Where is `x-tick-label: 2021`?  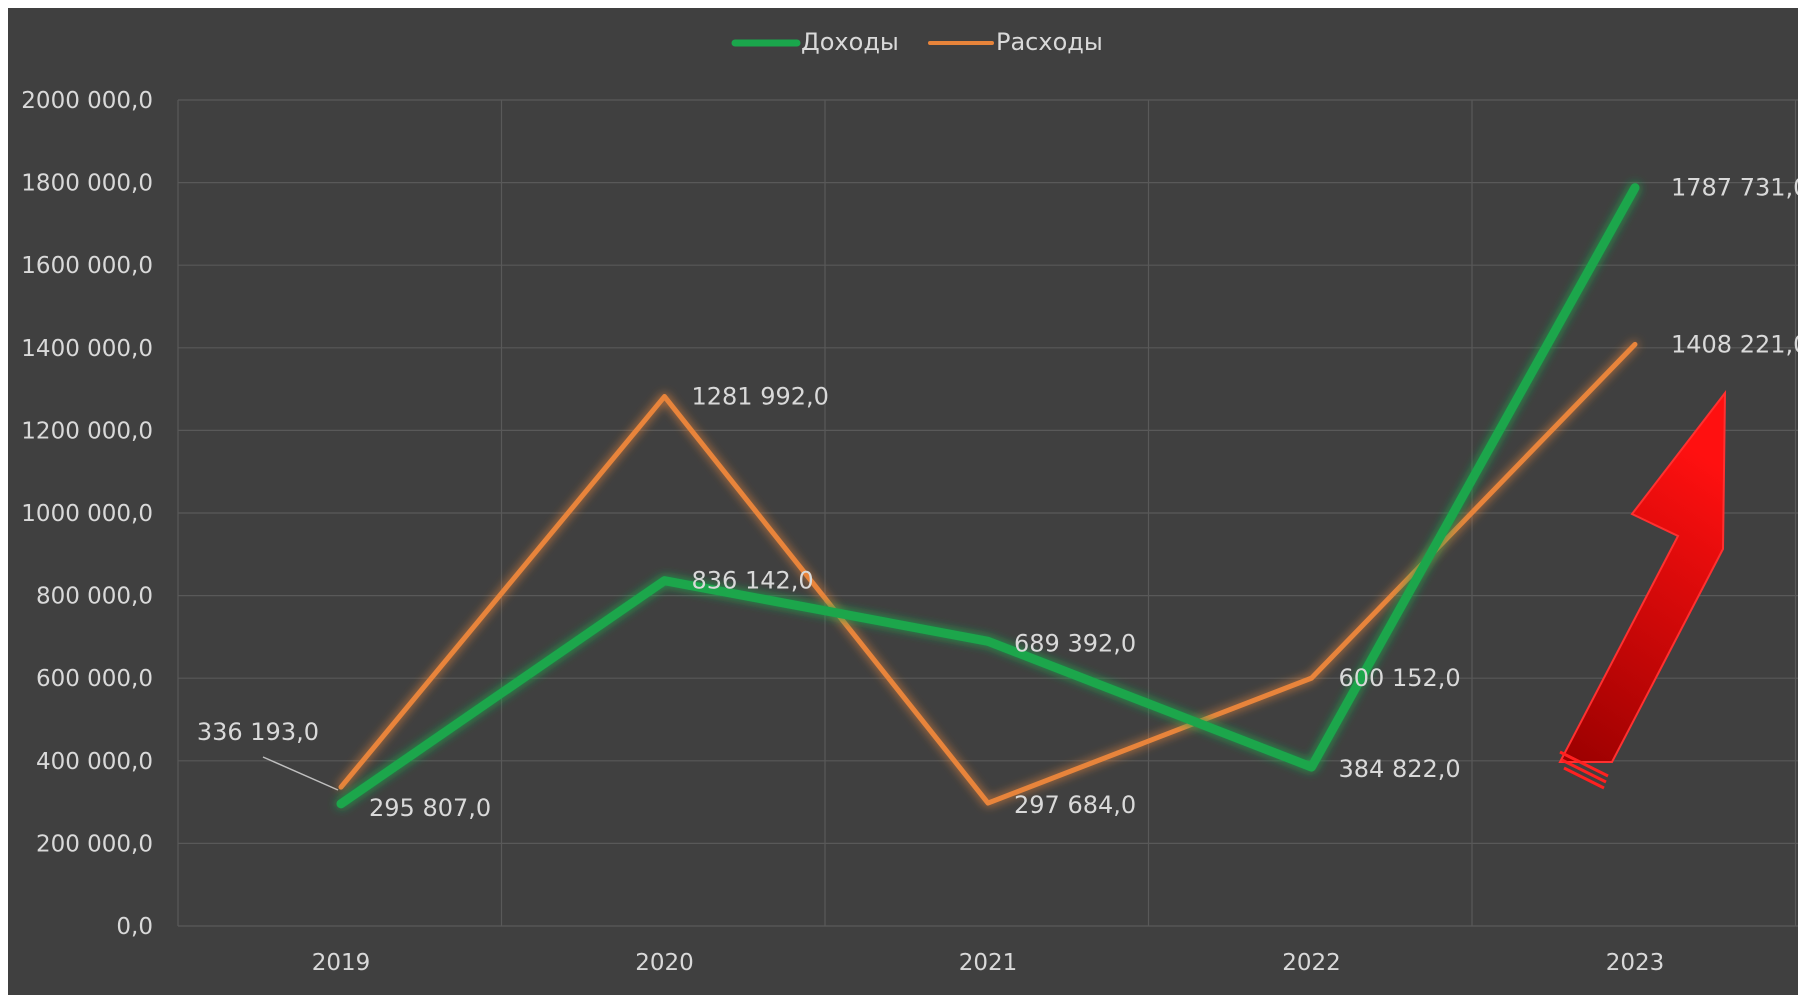
x-tick-label: 2021 is located at coordinates (988, 963).